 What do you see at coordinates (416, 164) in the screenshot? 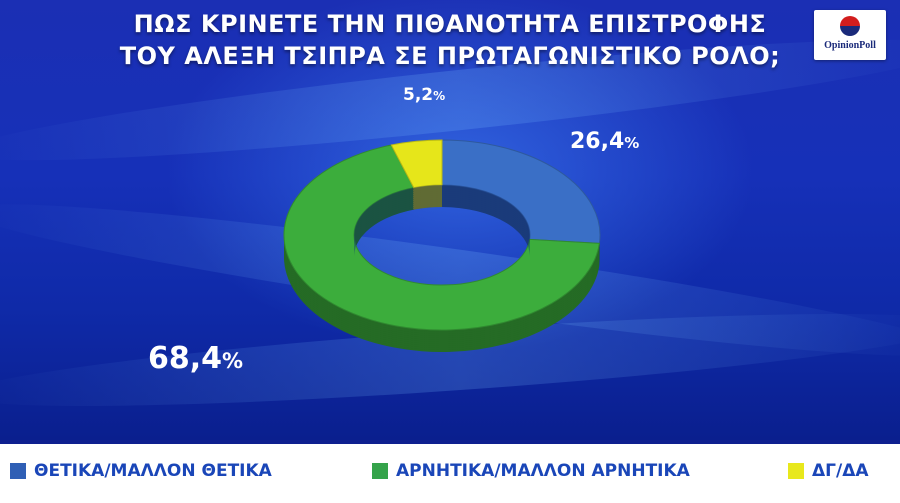
I see `slice-dk-na` at bounding box center [416, 164].